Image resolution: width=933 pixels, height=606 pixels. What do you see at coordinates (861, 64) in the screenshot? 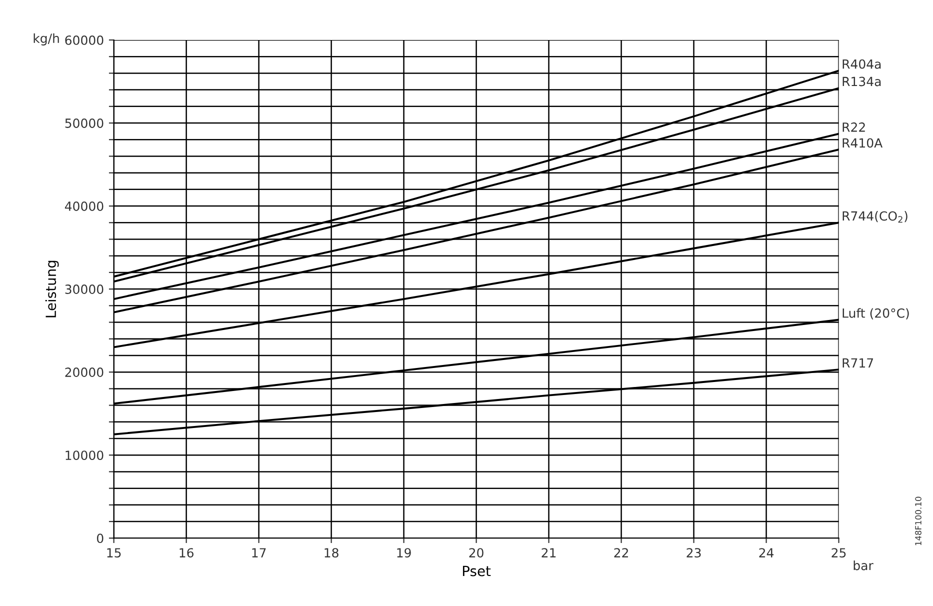
I see `series-label: R404a` at bounding box center [861, 64].